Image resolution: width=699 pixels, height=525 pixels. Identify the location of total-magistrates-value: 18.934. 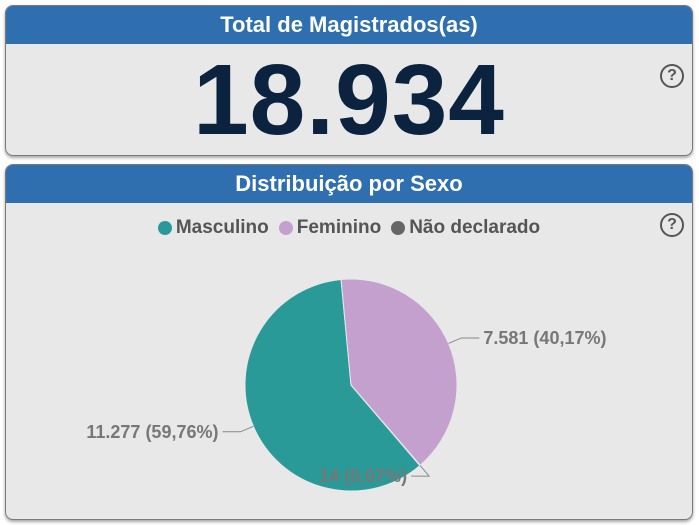
(349, 100).